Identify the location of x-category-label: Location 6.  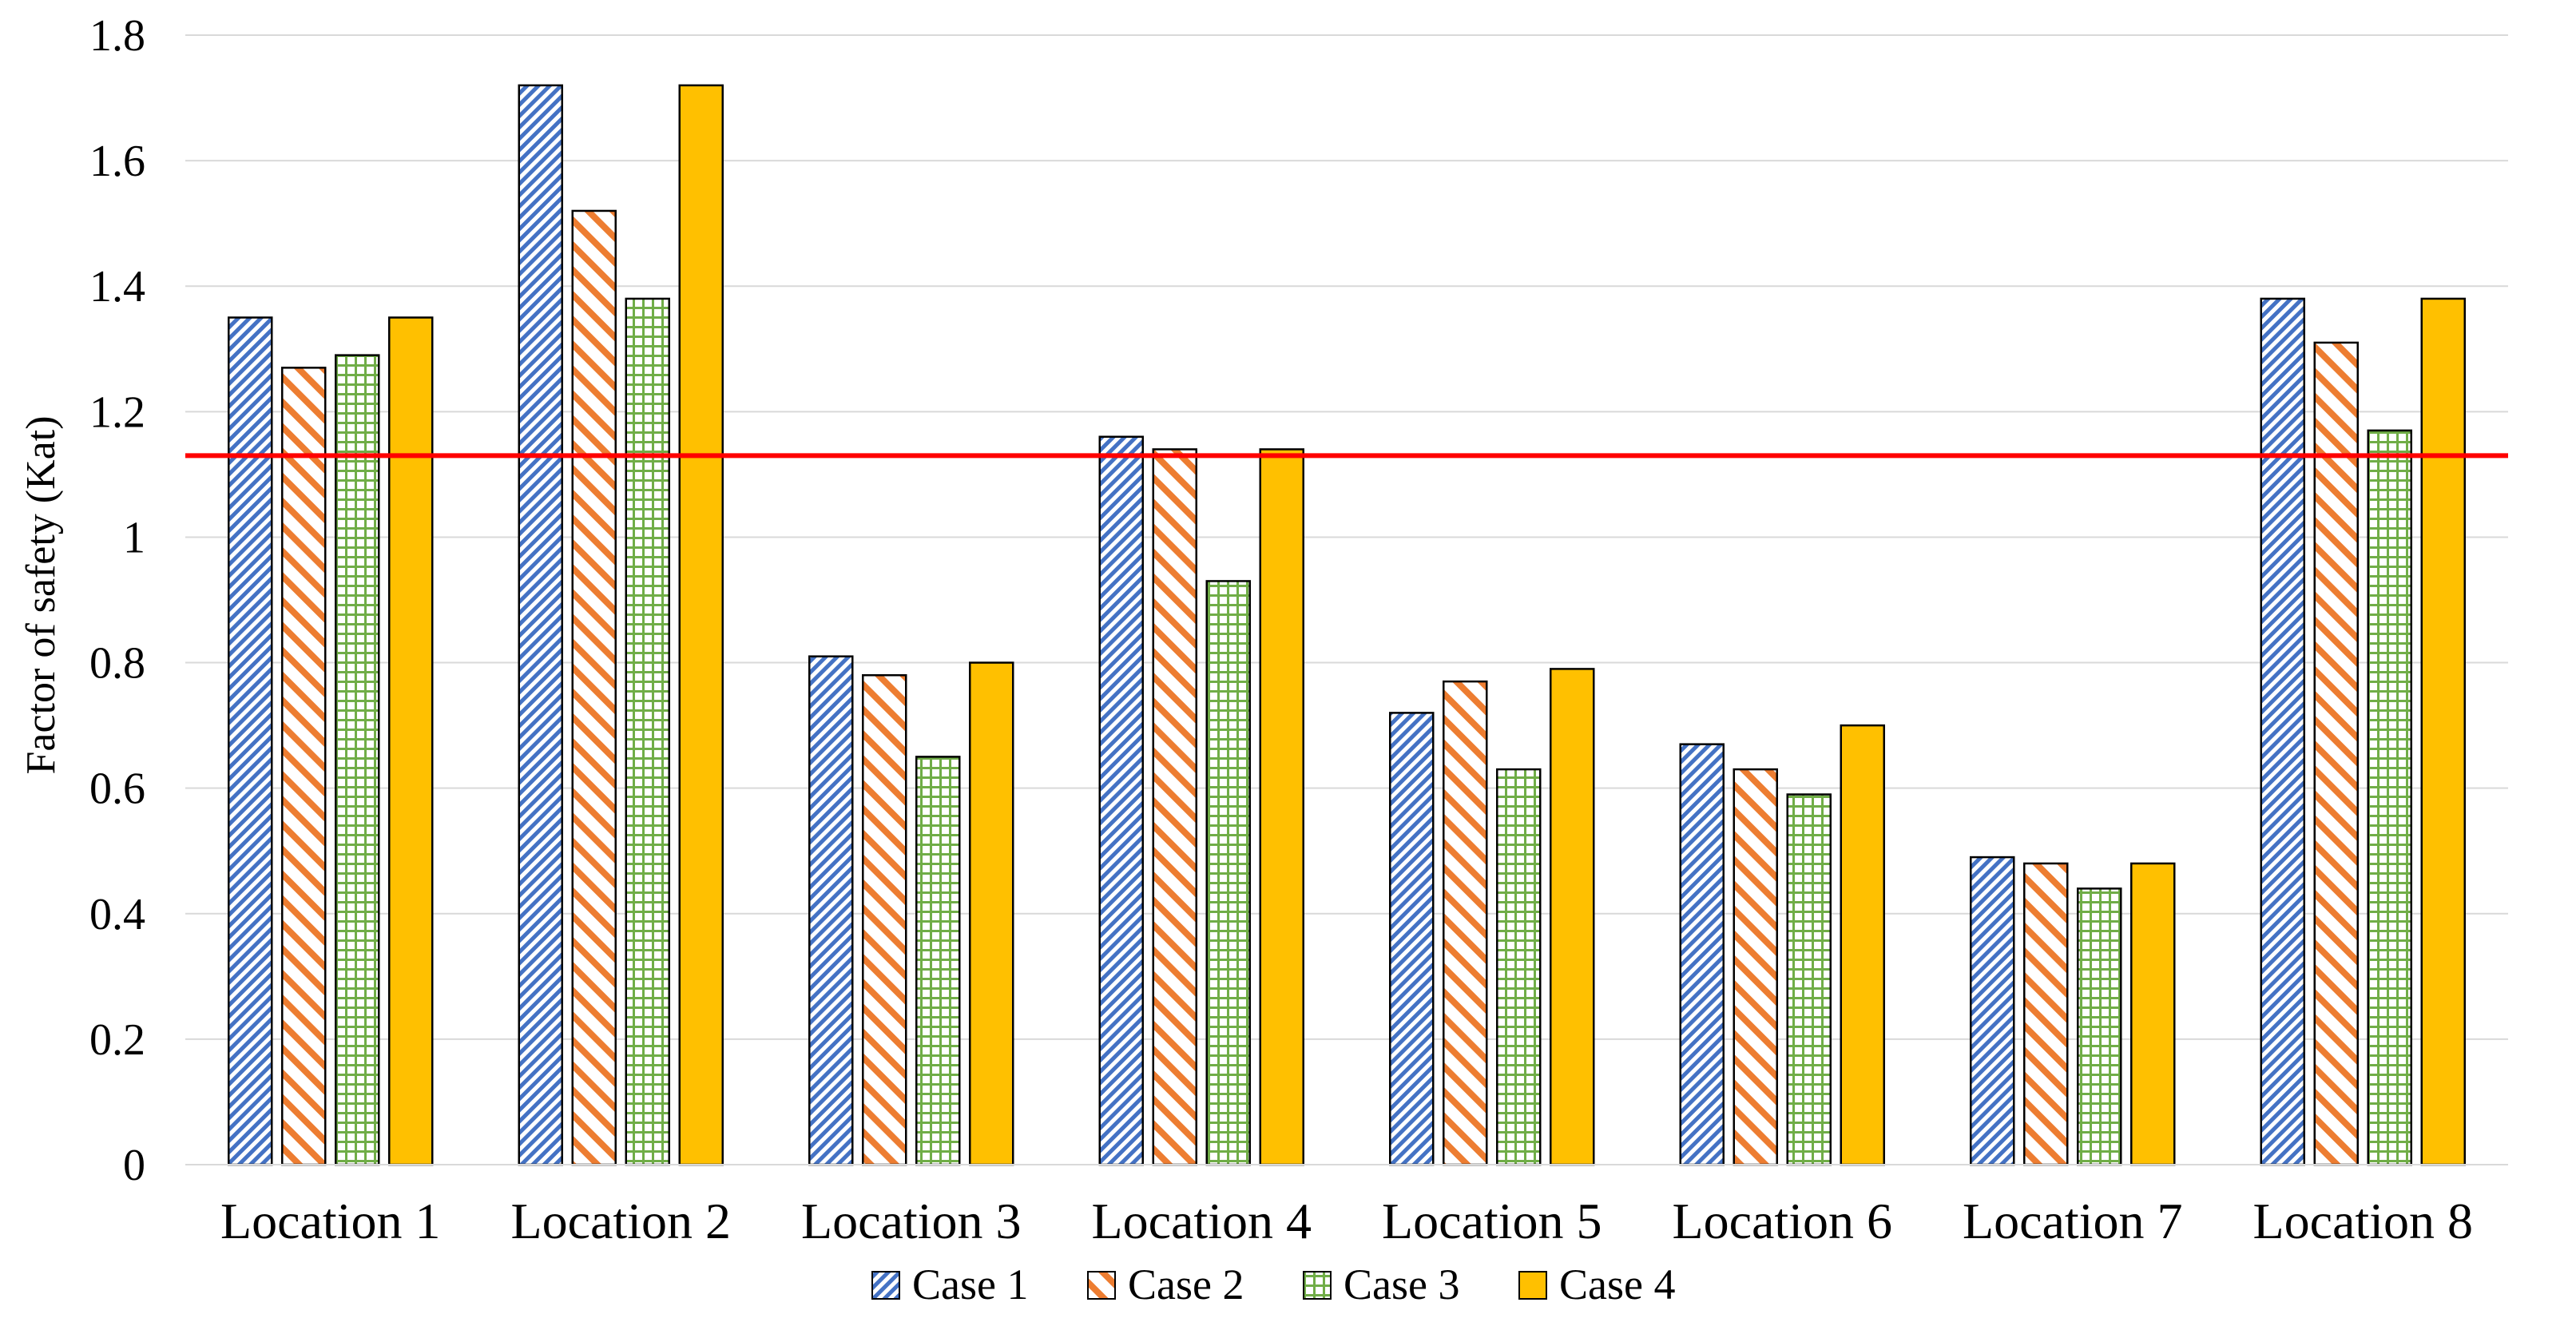
(1782, 1221).